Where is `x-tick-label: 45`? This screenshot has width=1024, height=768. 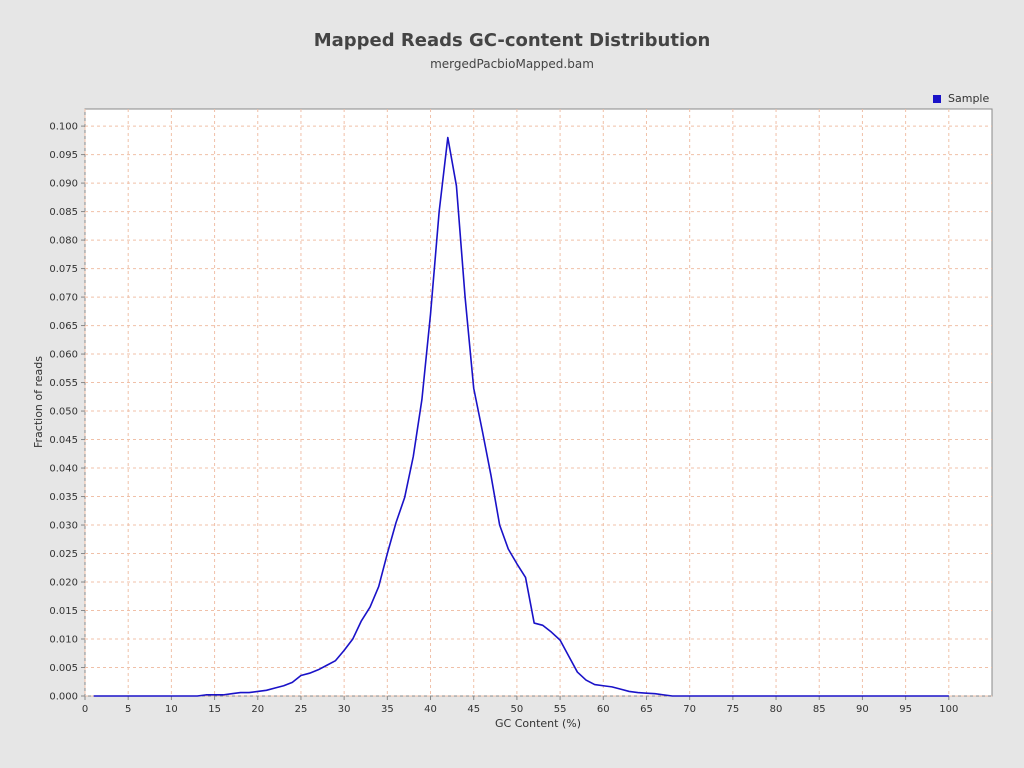 x-tick-label: 45 is located at coordinates (473, 709).